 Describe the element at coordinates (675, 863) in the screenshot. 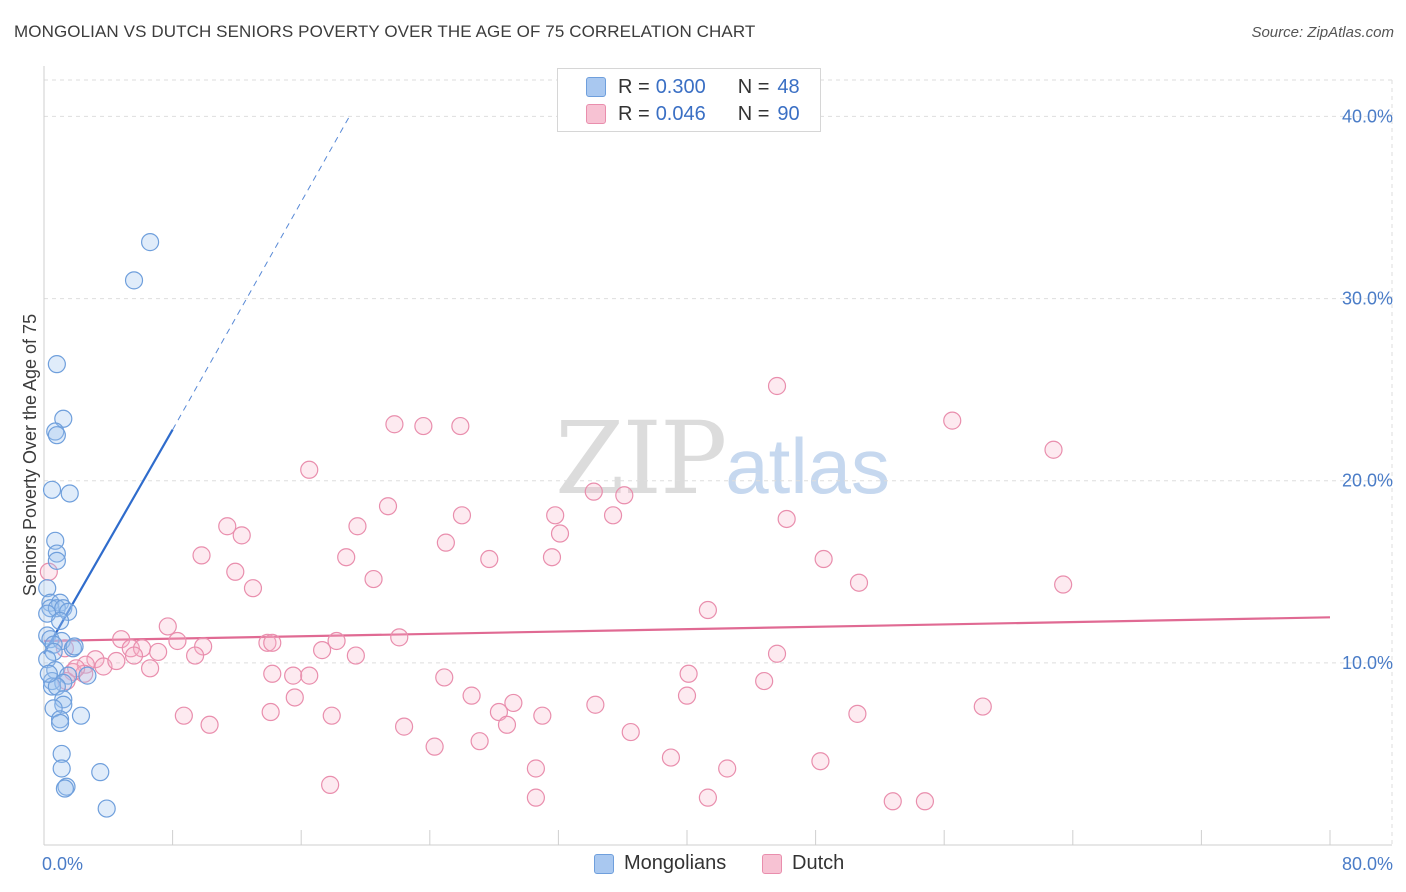

I see `legend-label-mongolians: Mongolians` at that location.